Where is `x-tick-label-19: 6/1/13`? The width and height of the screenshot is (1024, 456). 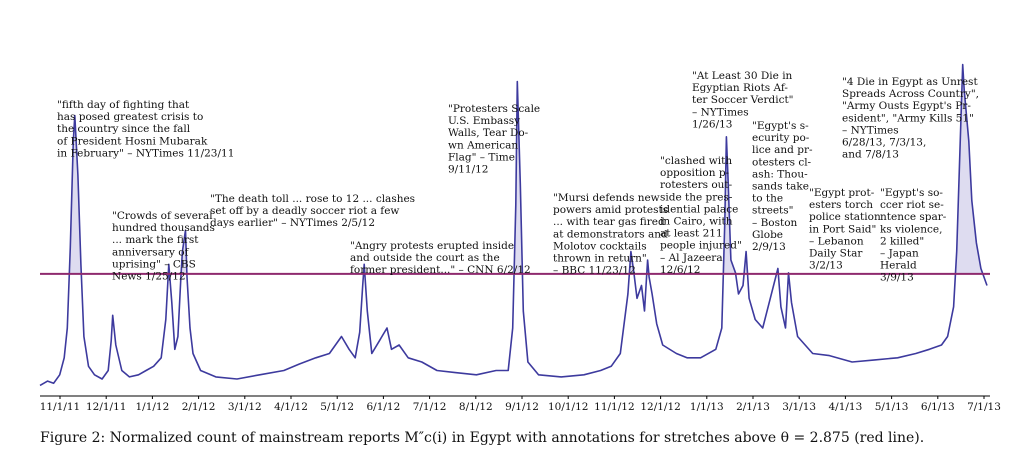 x-tick-label-19: 6/1/13 is located at coordinates (938, 407).